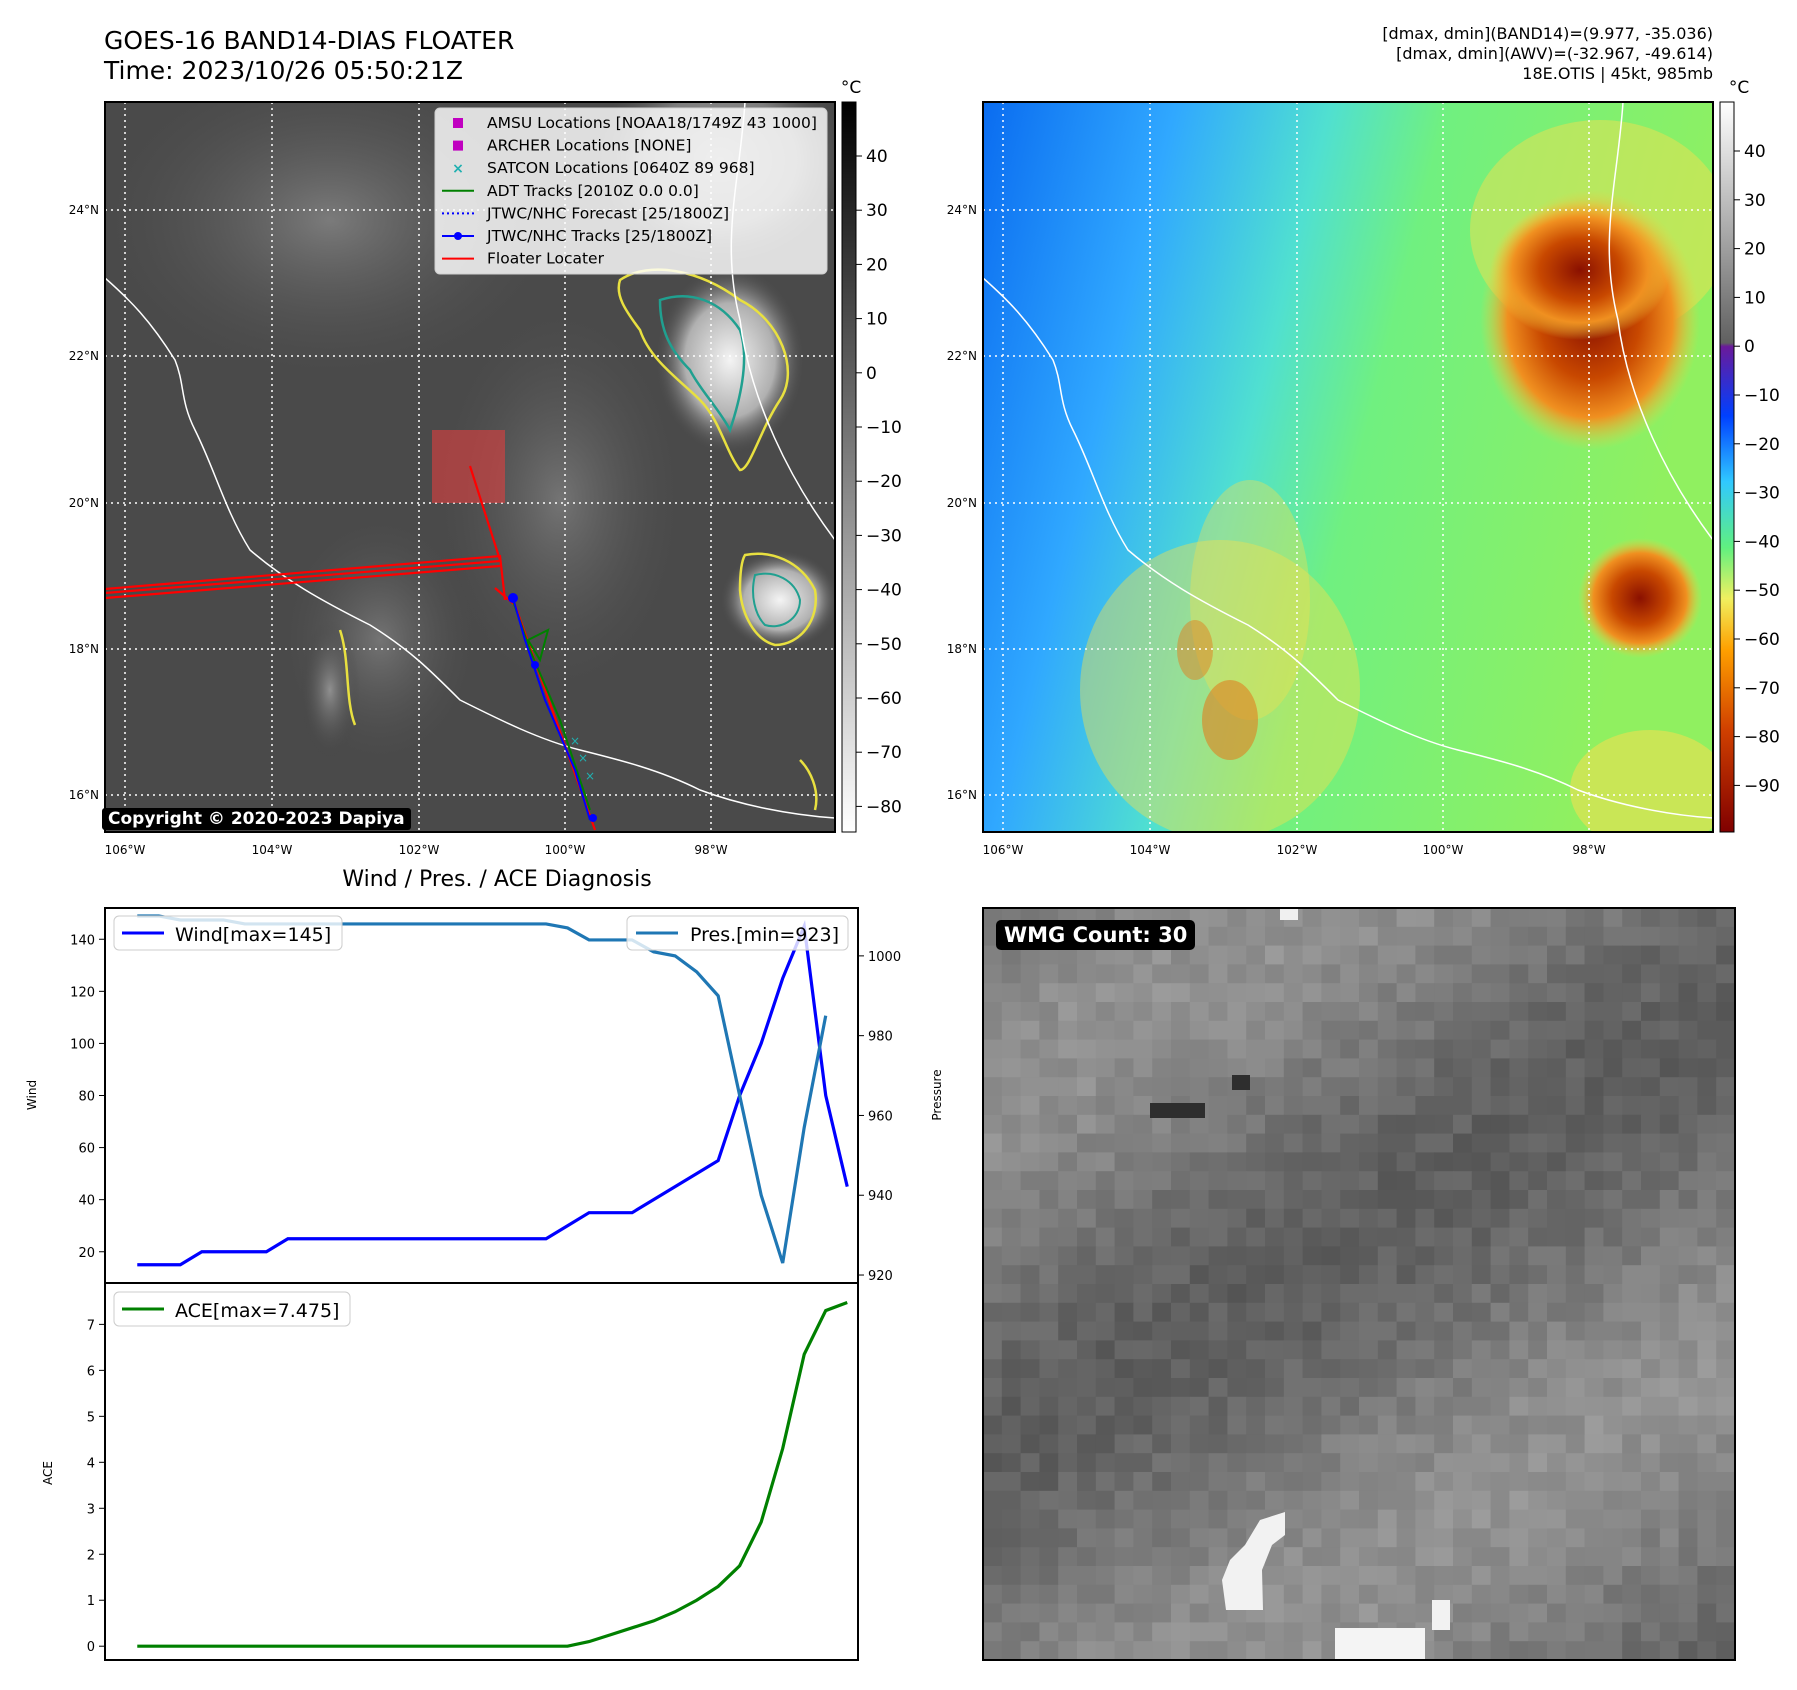 The image size is (1797, 1690). I want to click on right-map-lat-labels: 24°N 22°N 20°N 18°N 16°N, so click(962, 502).